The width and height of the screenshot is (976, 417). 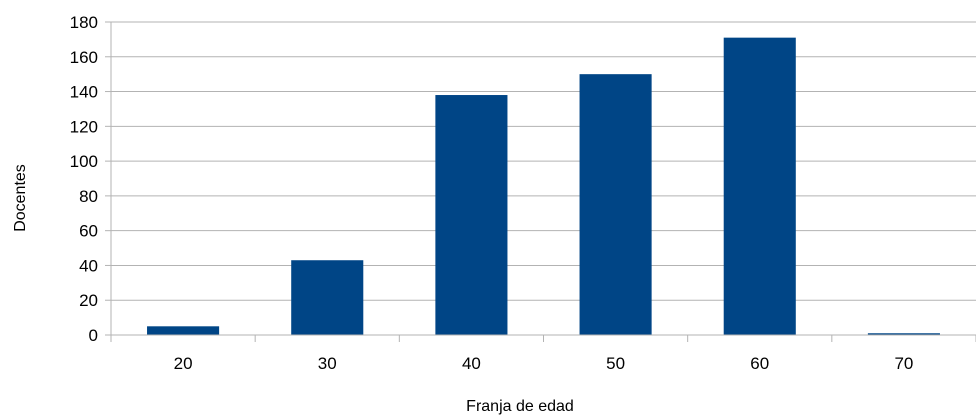 What do you see at coordinates (93, 335) in the screenshot?
I see `y-tick-label: 0` at bounding box center [93, 335].